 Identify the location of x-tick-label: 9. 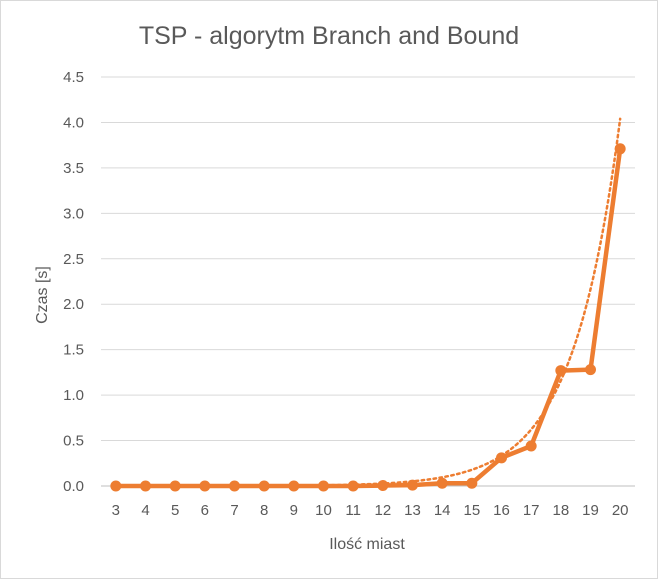
(294, 510).